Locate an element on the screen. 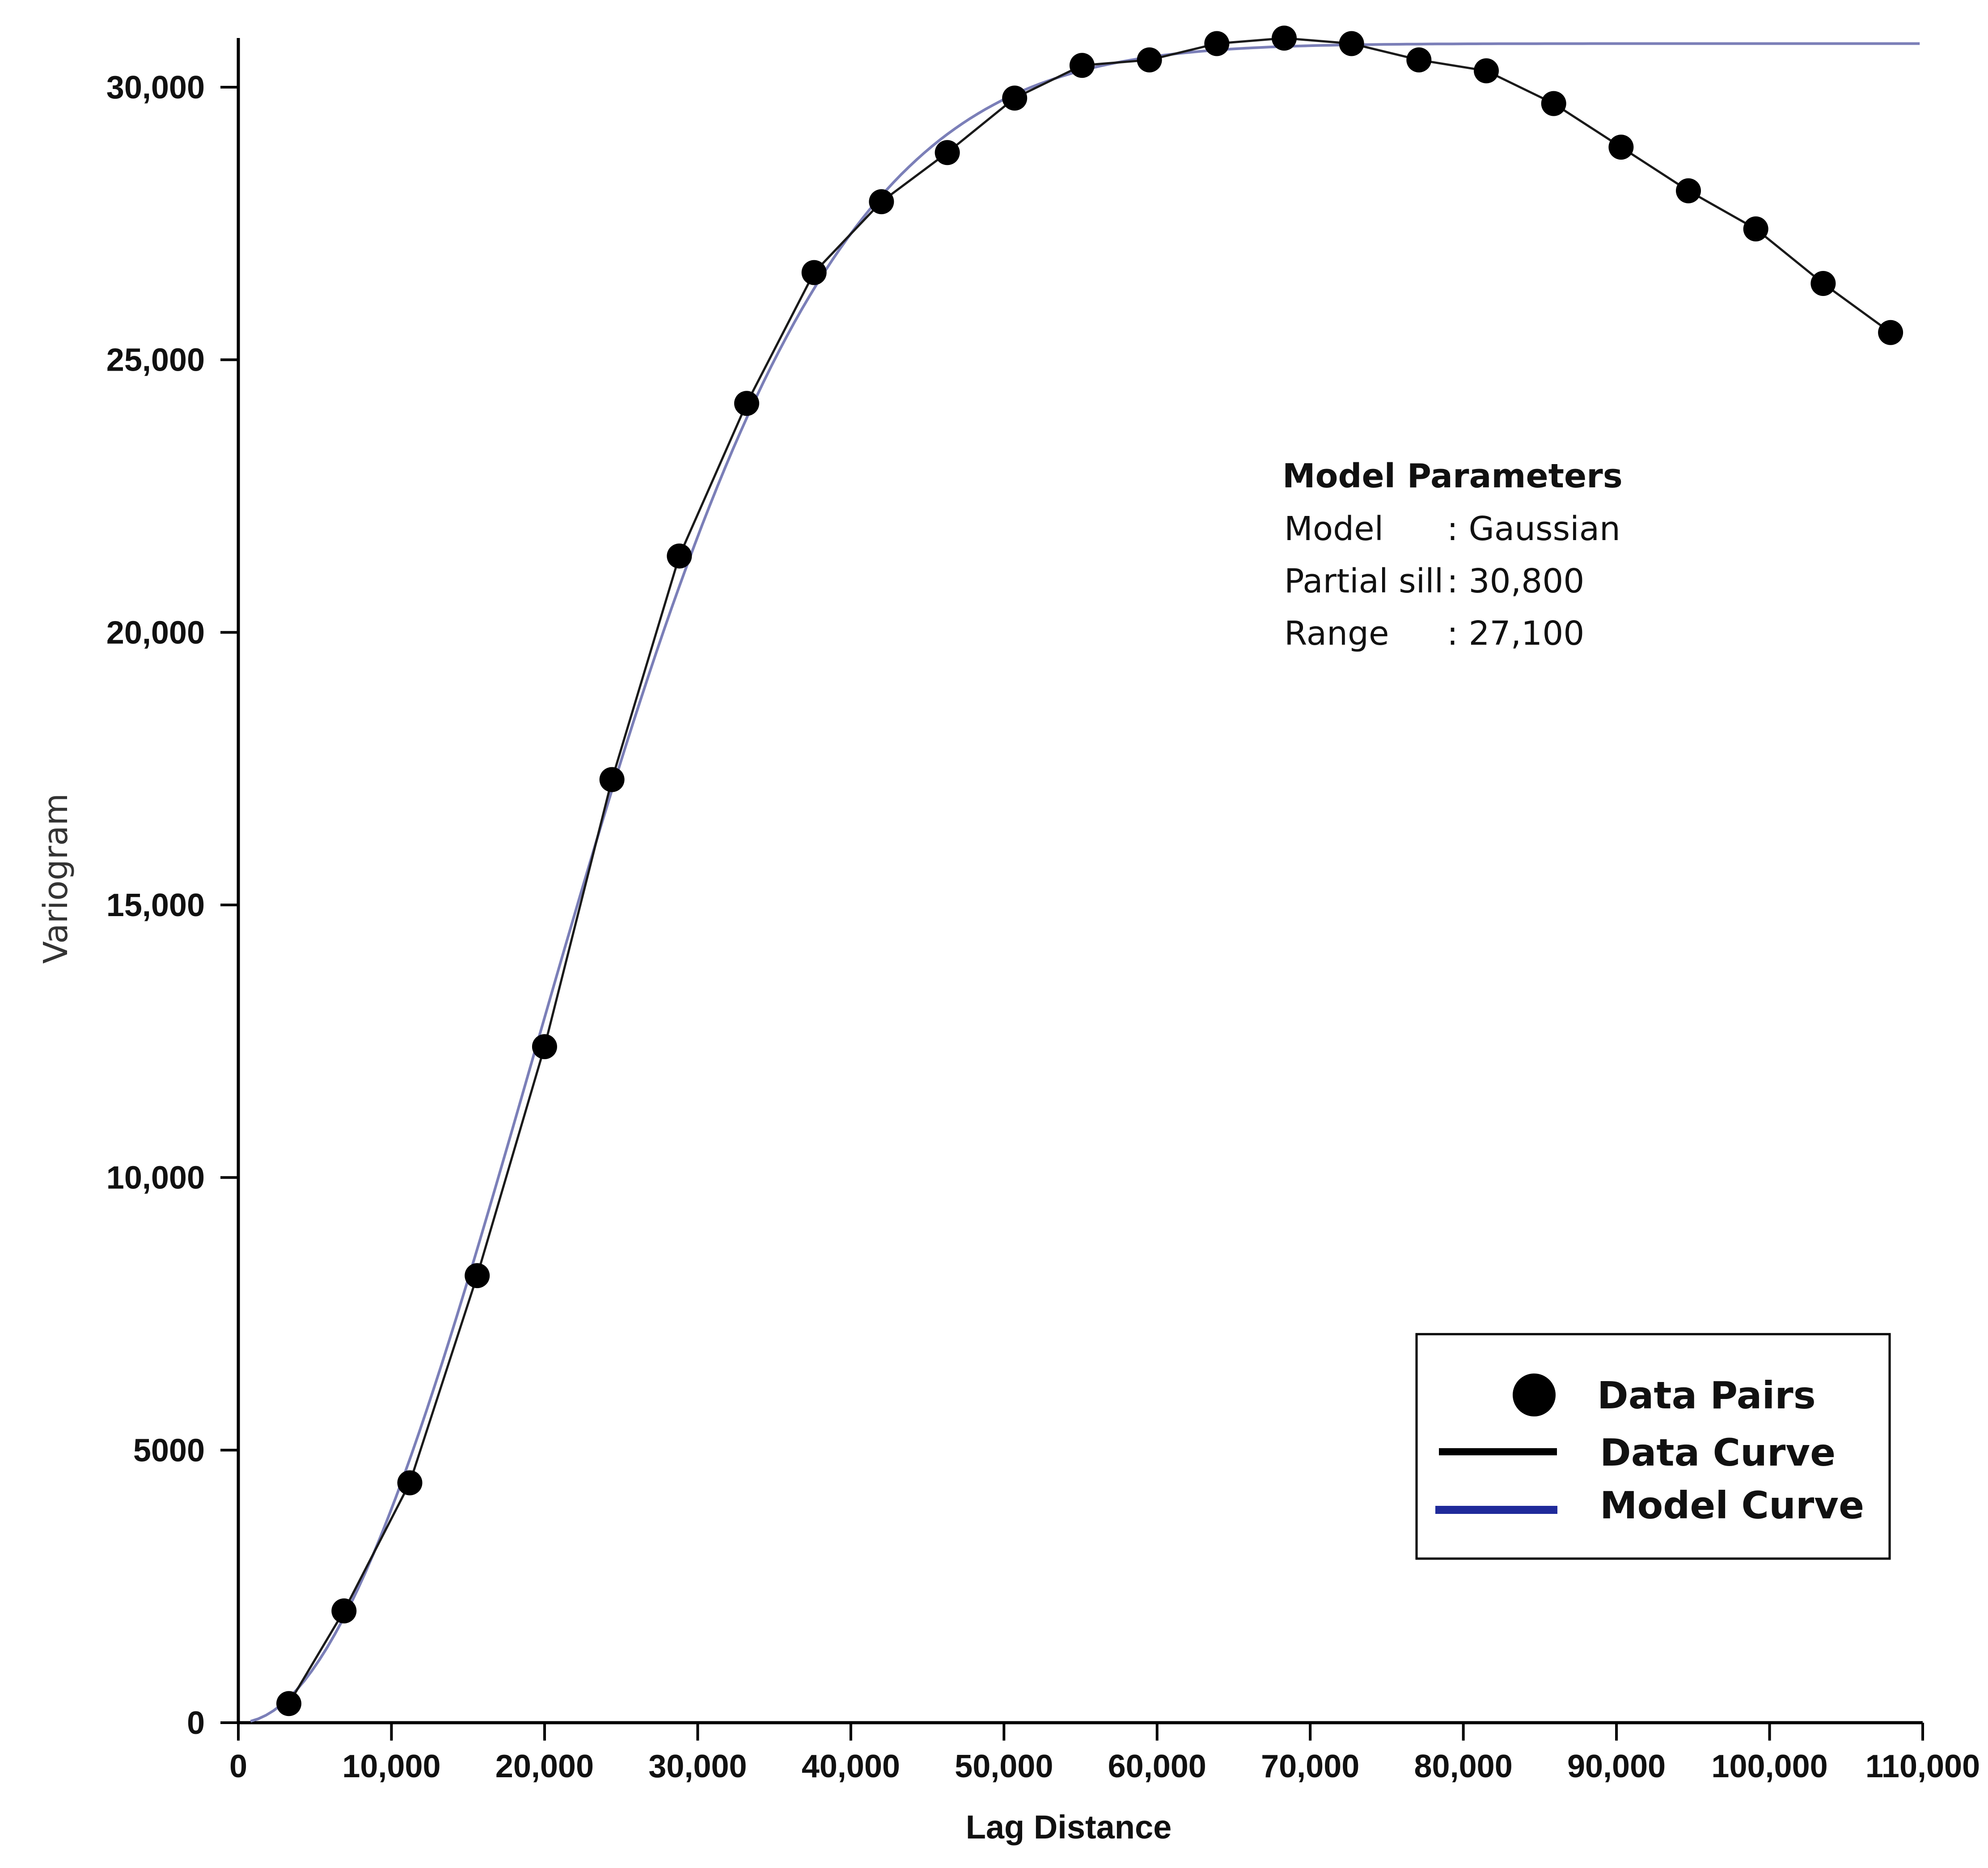  y-tick-label: 0 is located at coordinates (196, 1723).